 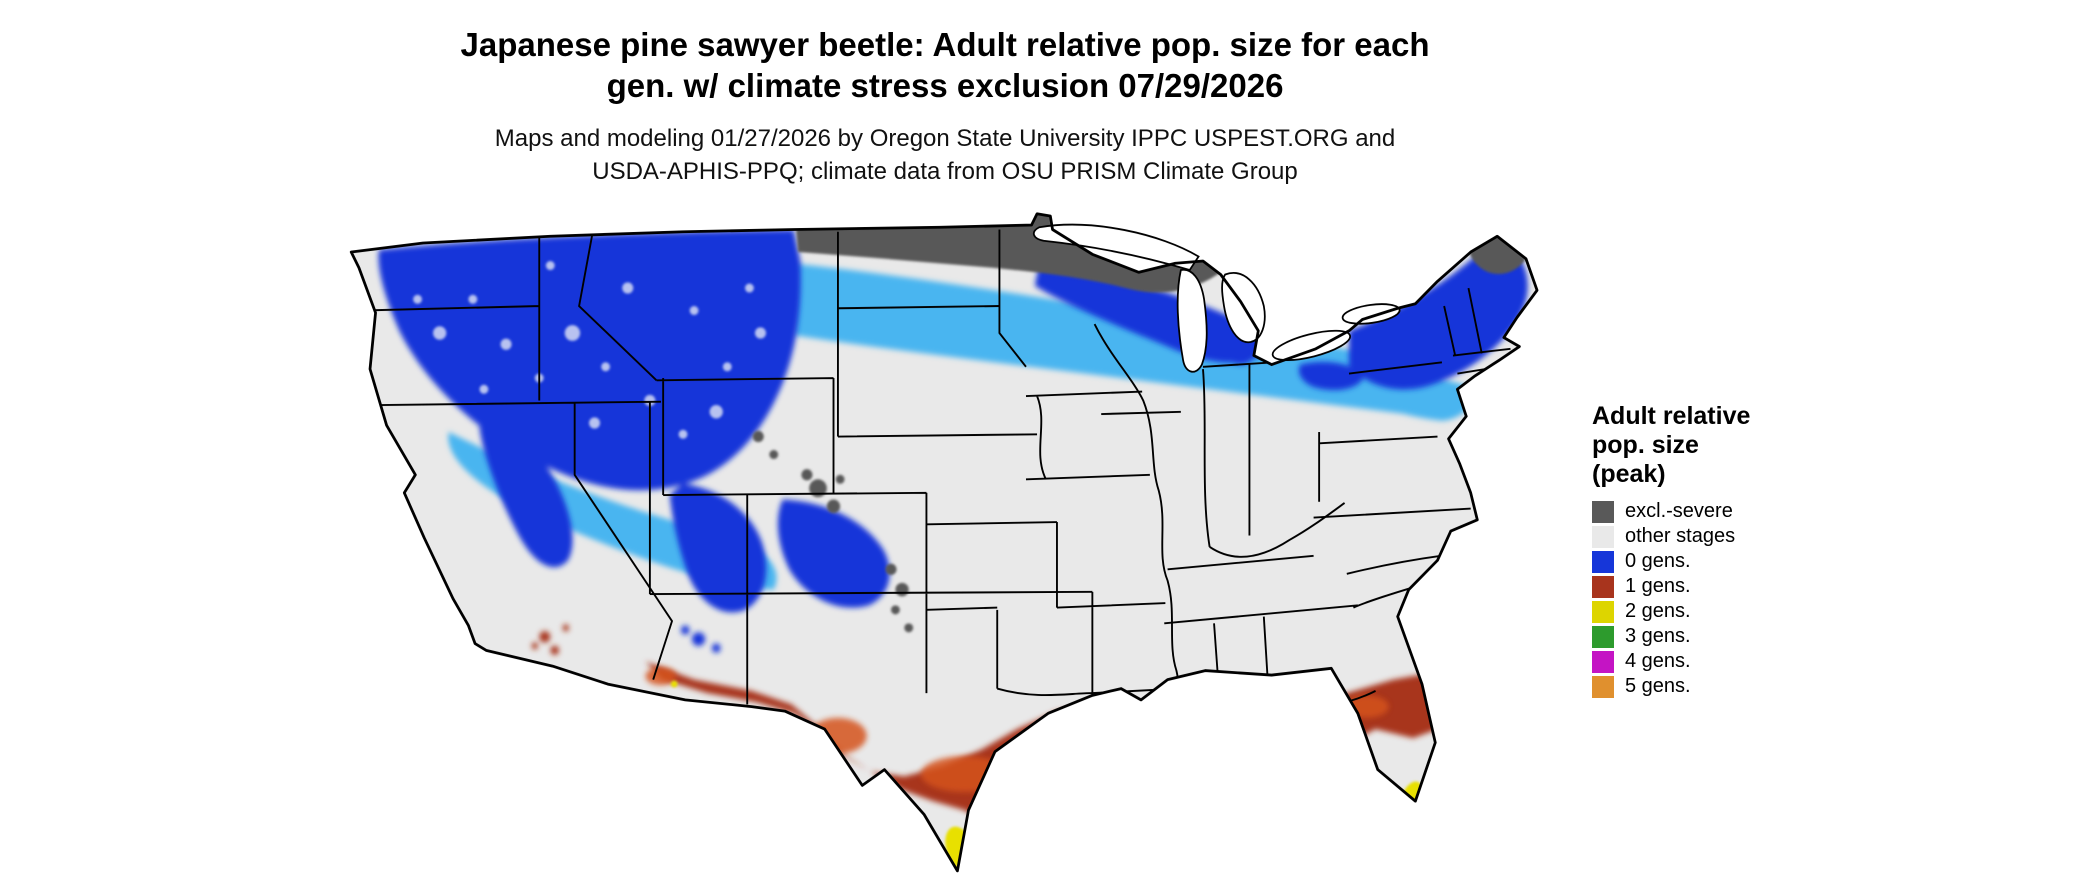 I want to click on legend-title: Adult relative pop. size (peak), so click(x=1757, y=445).